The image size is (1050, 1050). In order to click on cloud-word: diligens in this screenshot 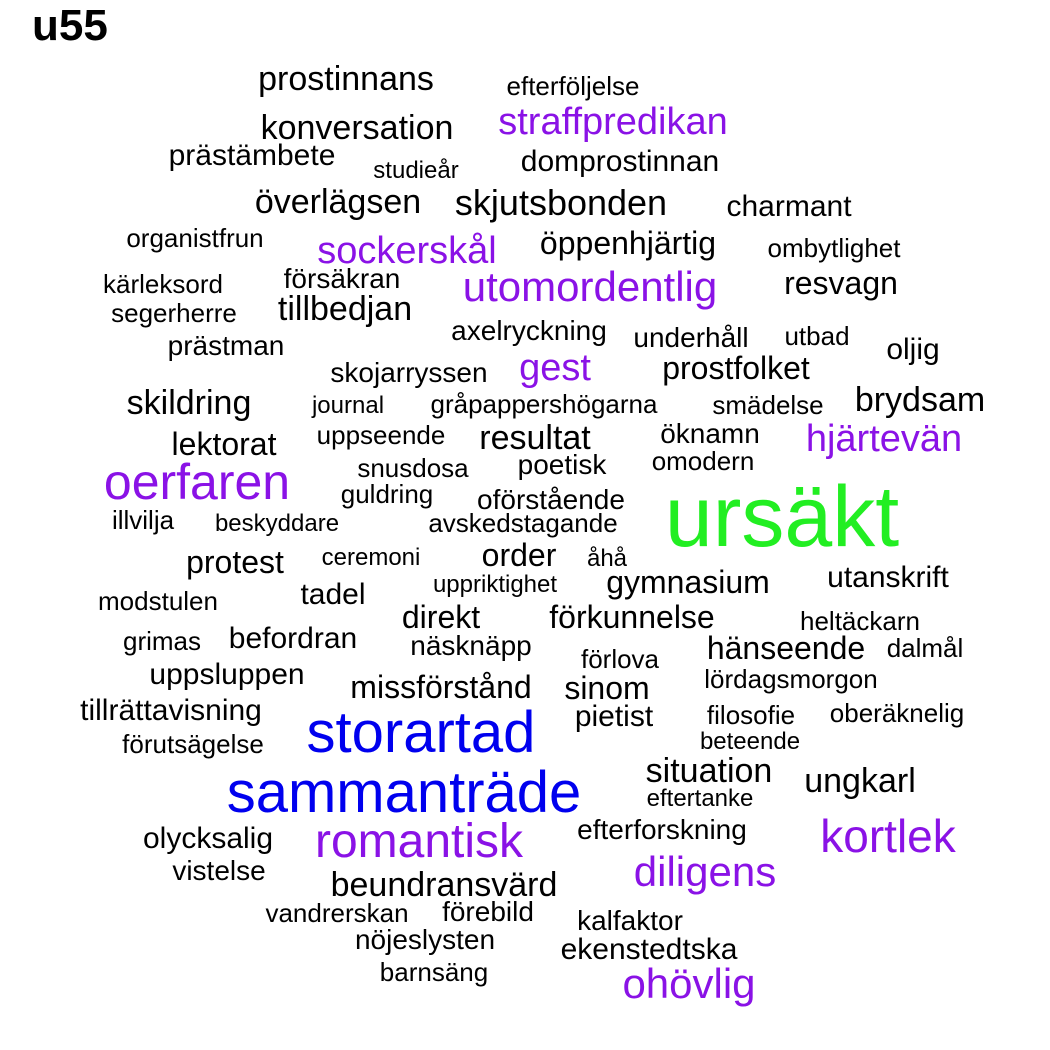, I will do `click(705, 871)`.